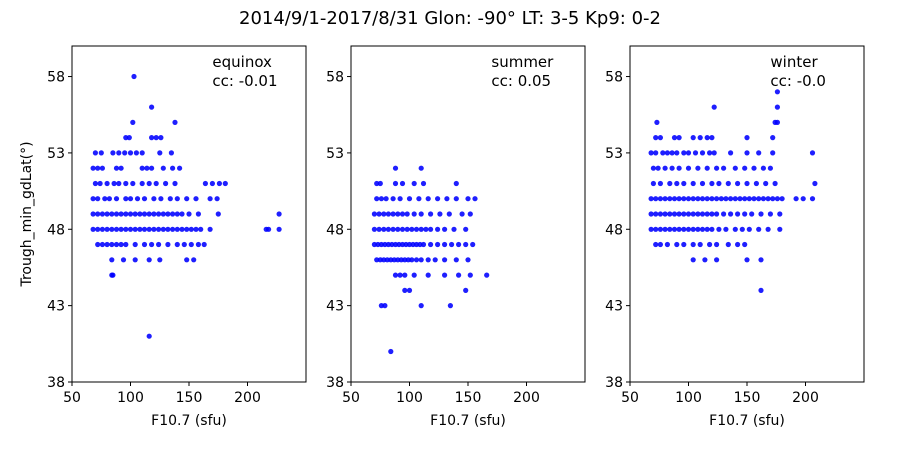 The width and height of the screenshot is (900, 450). What do you see at coordinates (522, 62) in the screenshot?
I see `season-label: summer` at bounding box center [522, 62].